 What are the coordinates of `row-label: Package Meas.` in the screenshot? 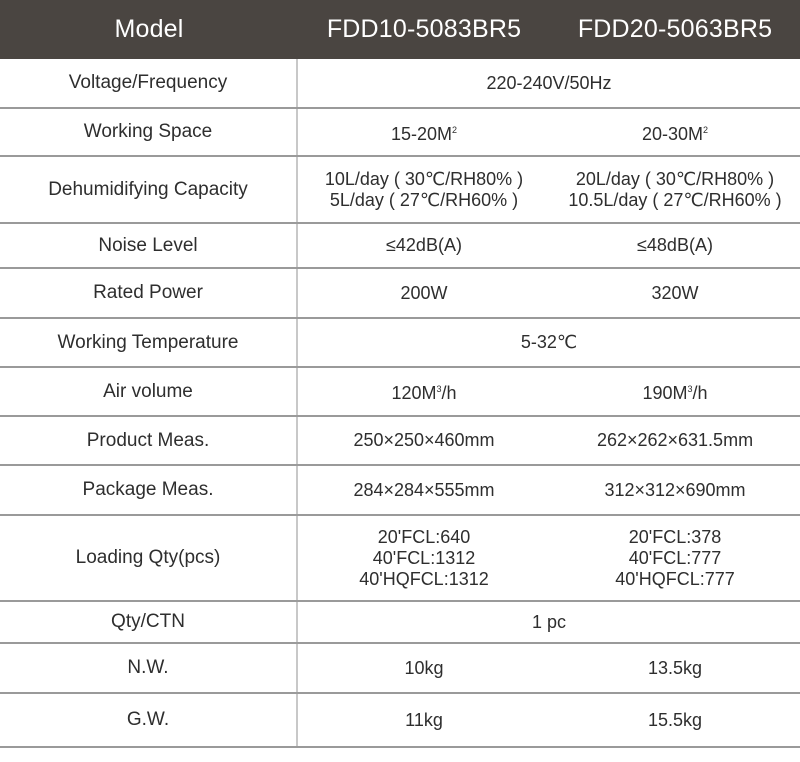 It's located at (149, 490).